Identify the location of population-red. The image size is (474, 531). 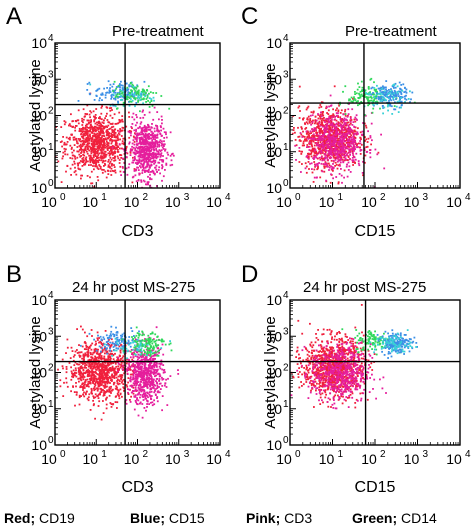
(99, 373).